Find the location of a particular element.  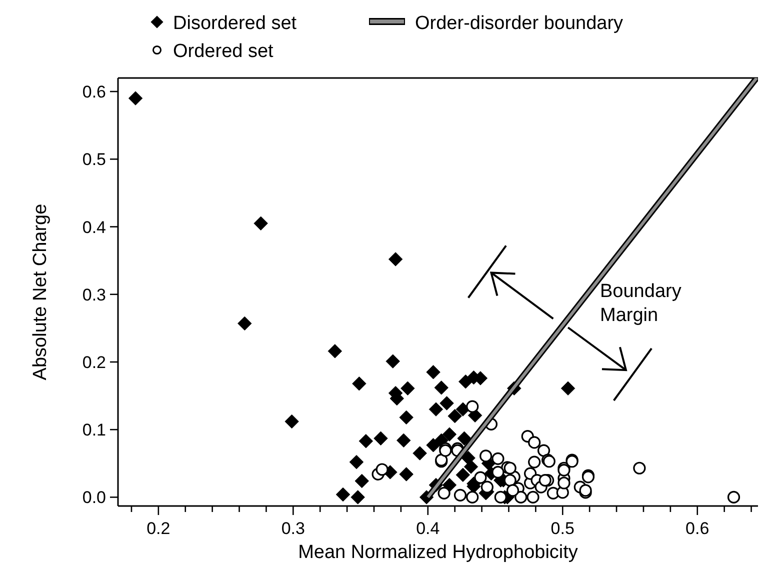

y-tick-label: 0.6 is located at coordinates (94, 92).